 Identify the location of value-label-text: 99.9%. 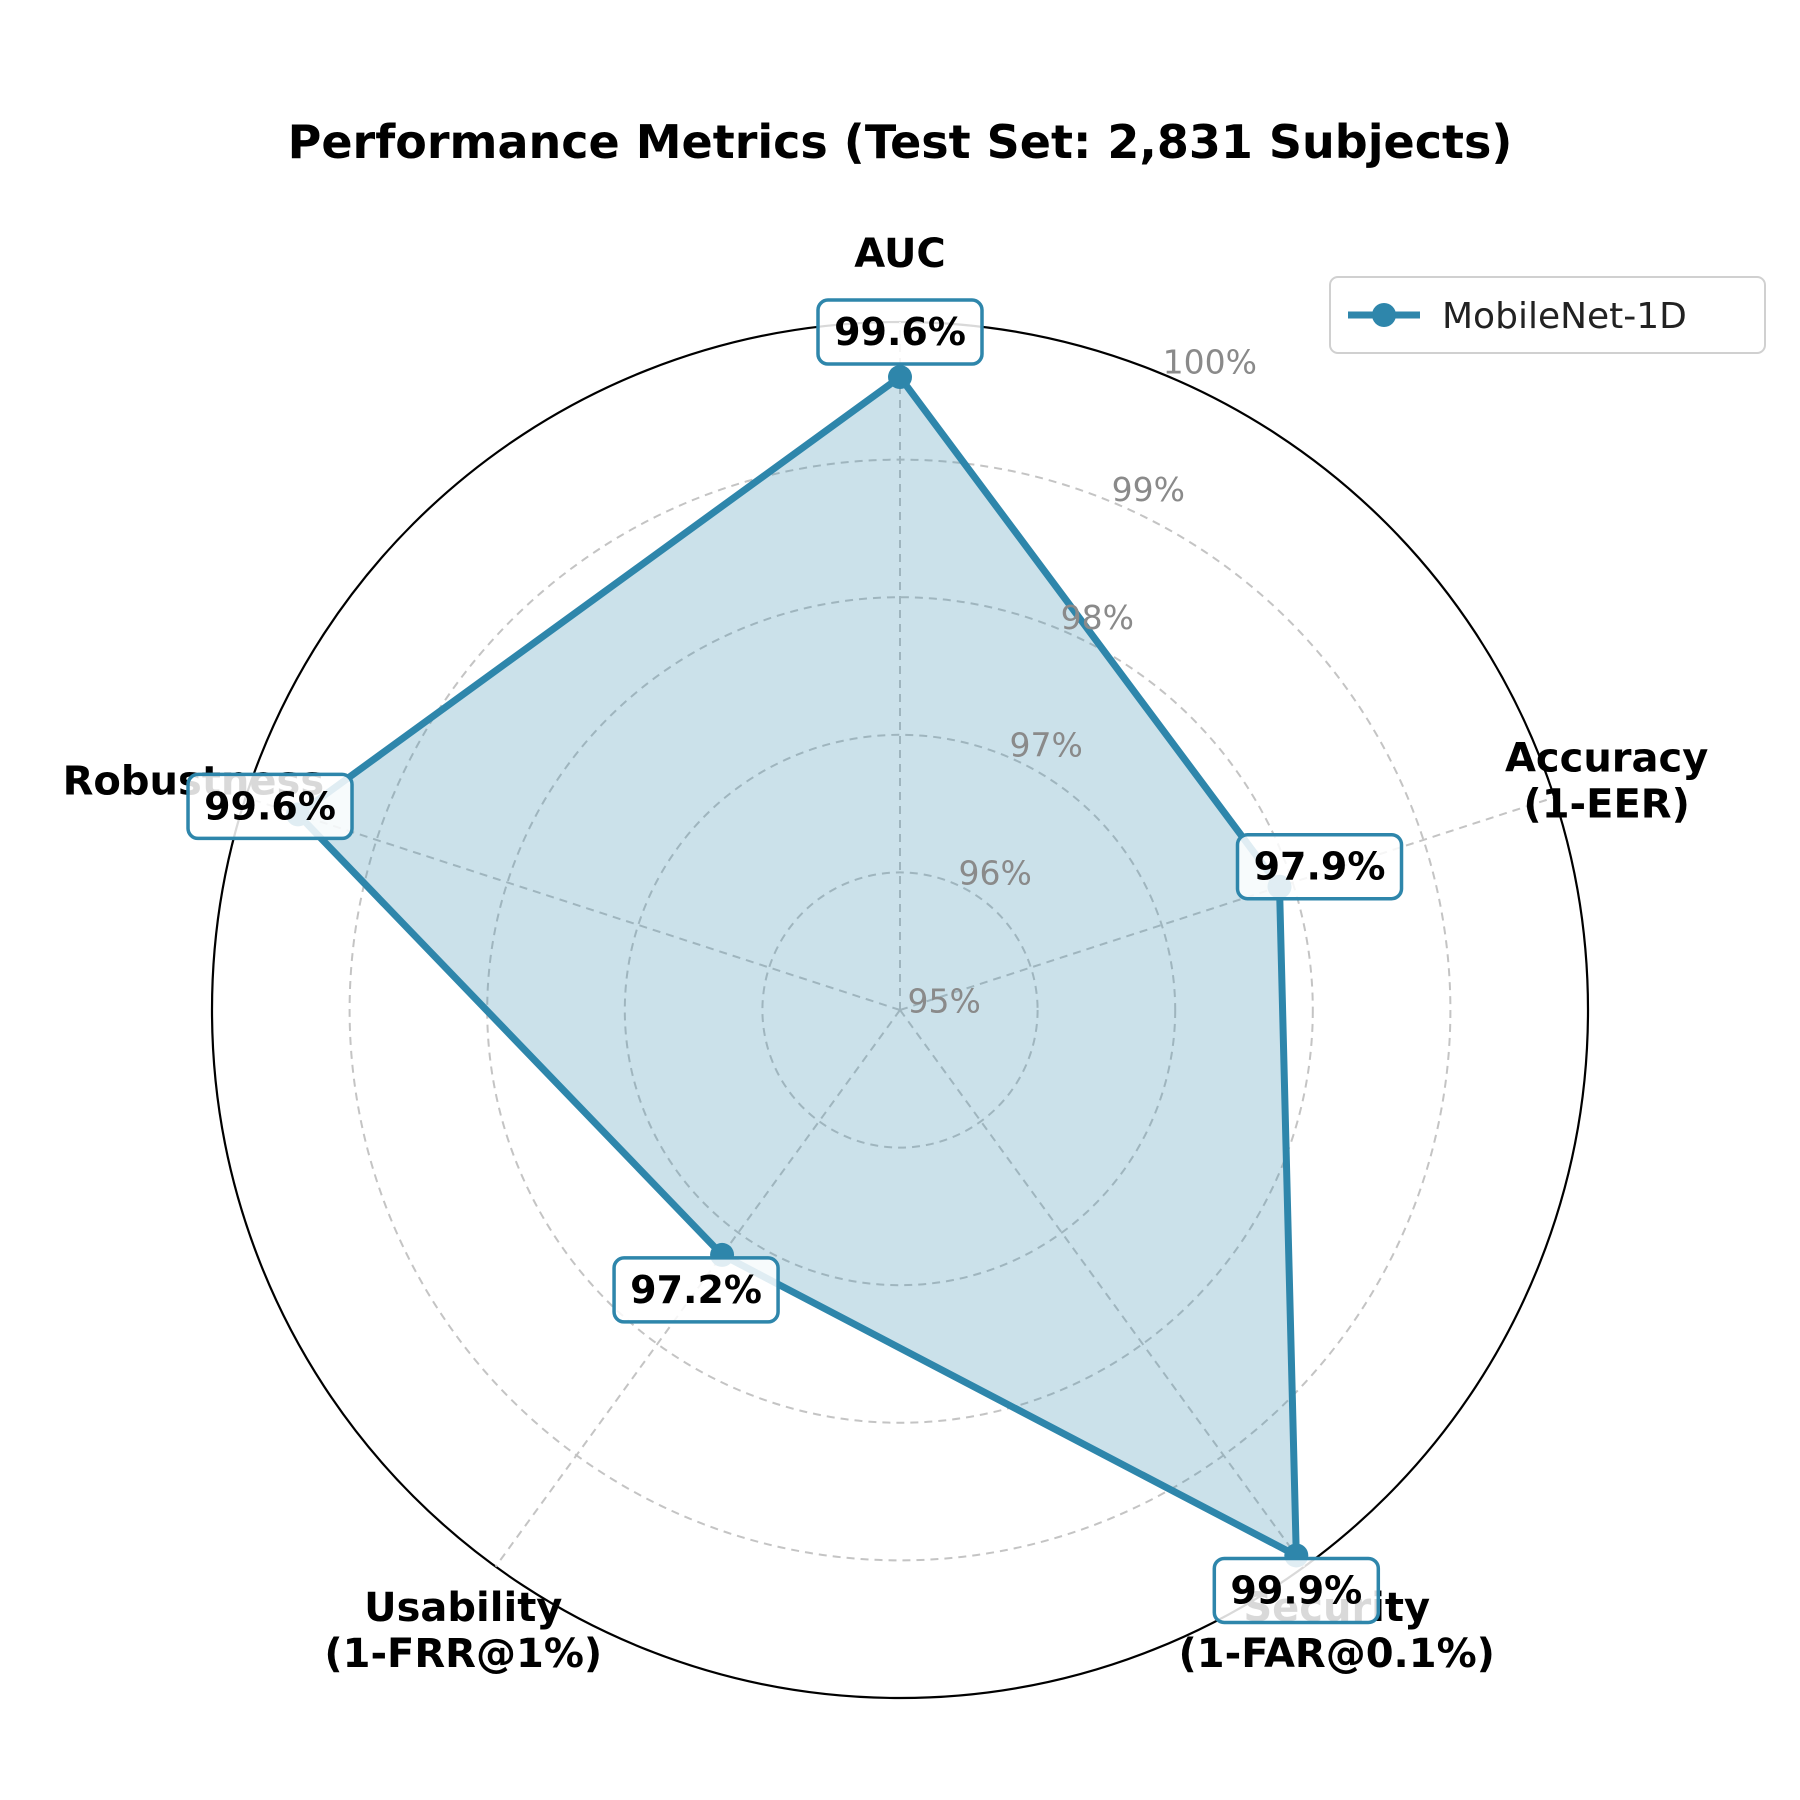
(1296, 1590).